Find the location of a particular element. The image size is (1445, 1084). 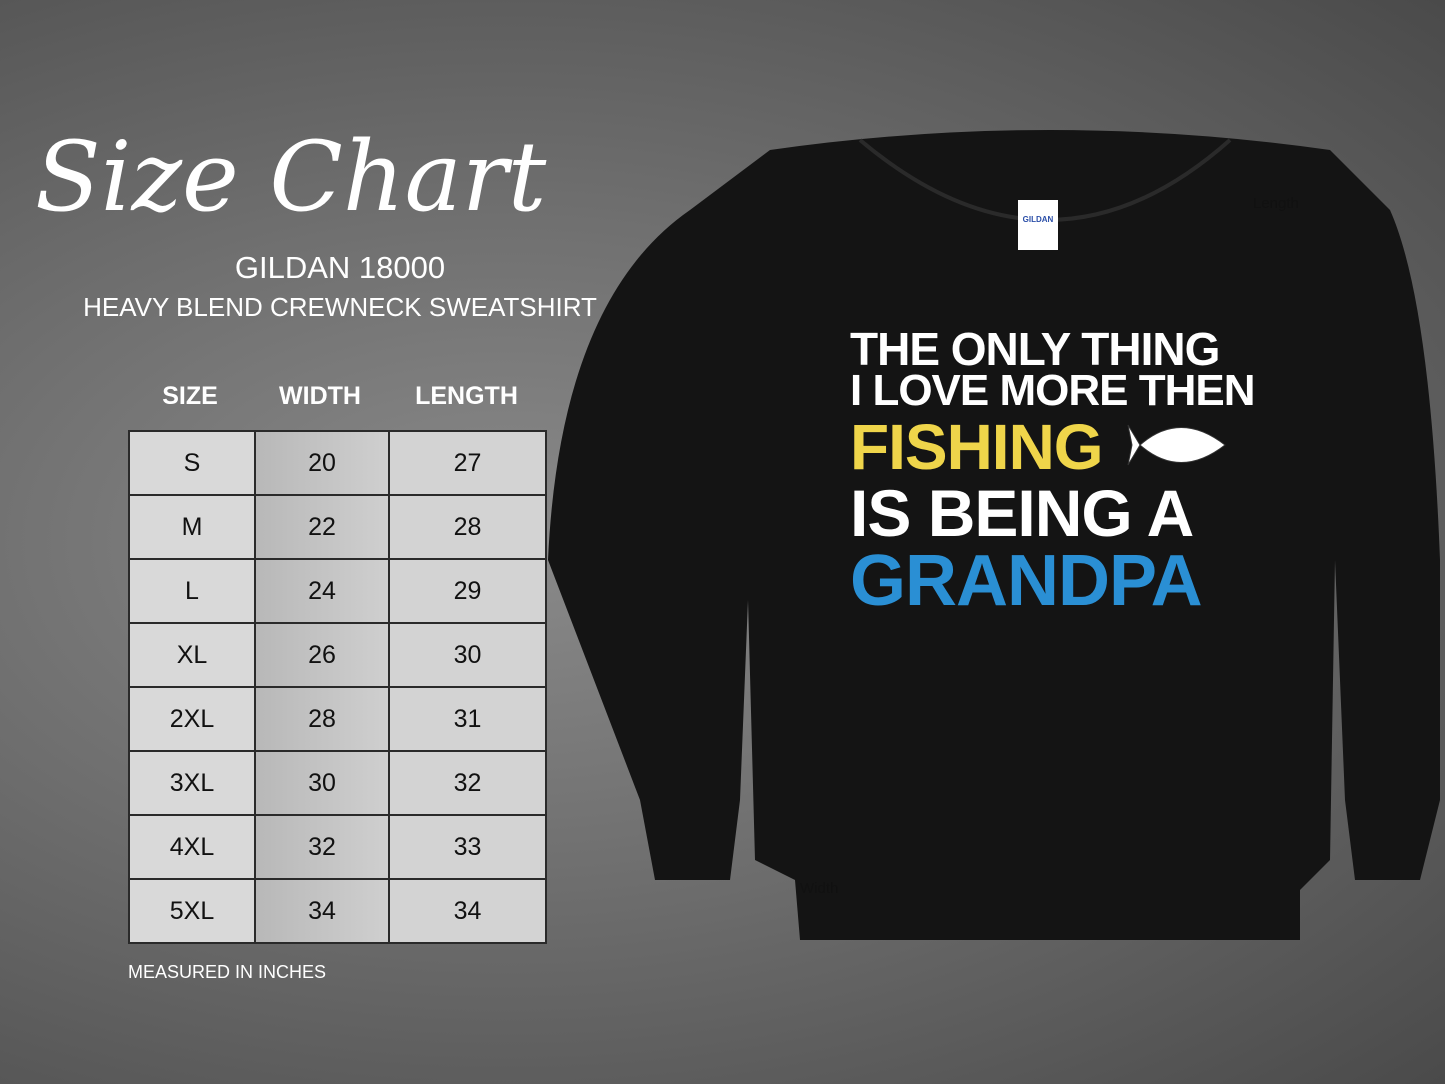

svg-text: Size Chart is located at coordinates (291, 177).